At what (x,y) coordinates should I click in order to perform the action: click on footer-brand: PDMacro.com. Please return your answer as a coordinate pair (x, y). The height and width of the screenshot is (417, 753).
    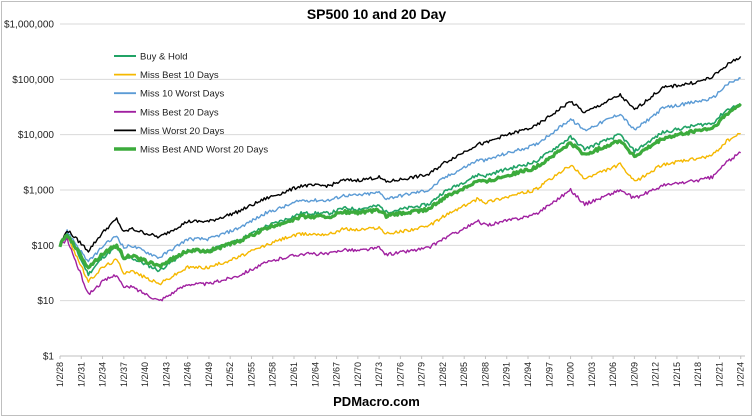
    Looking at the image, I should click on (376, 401).